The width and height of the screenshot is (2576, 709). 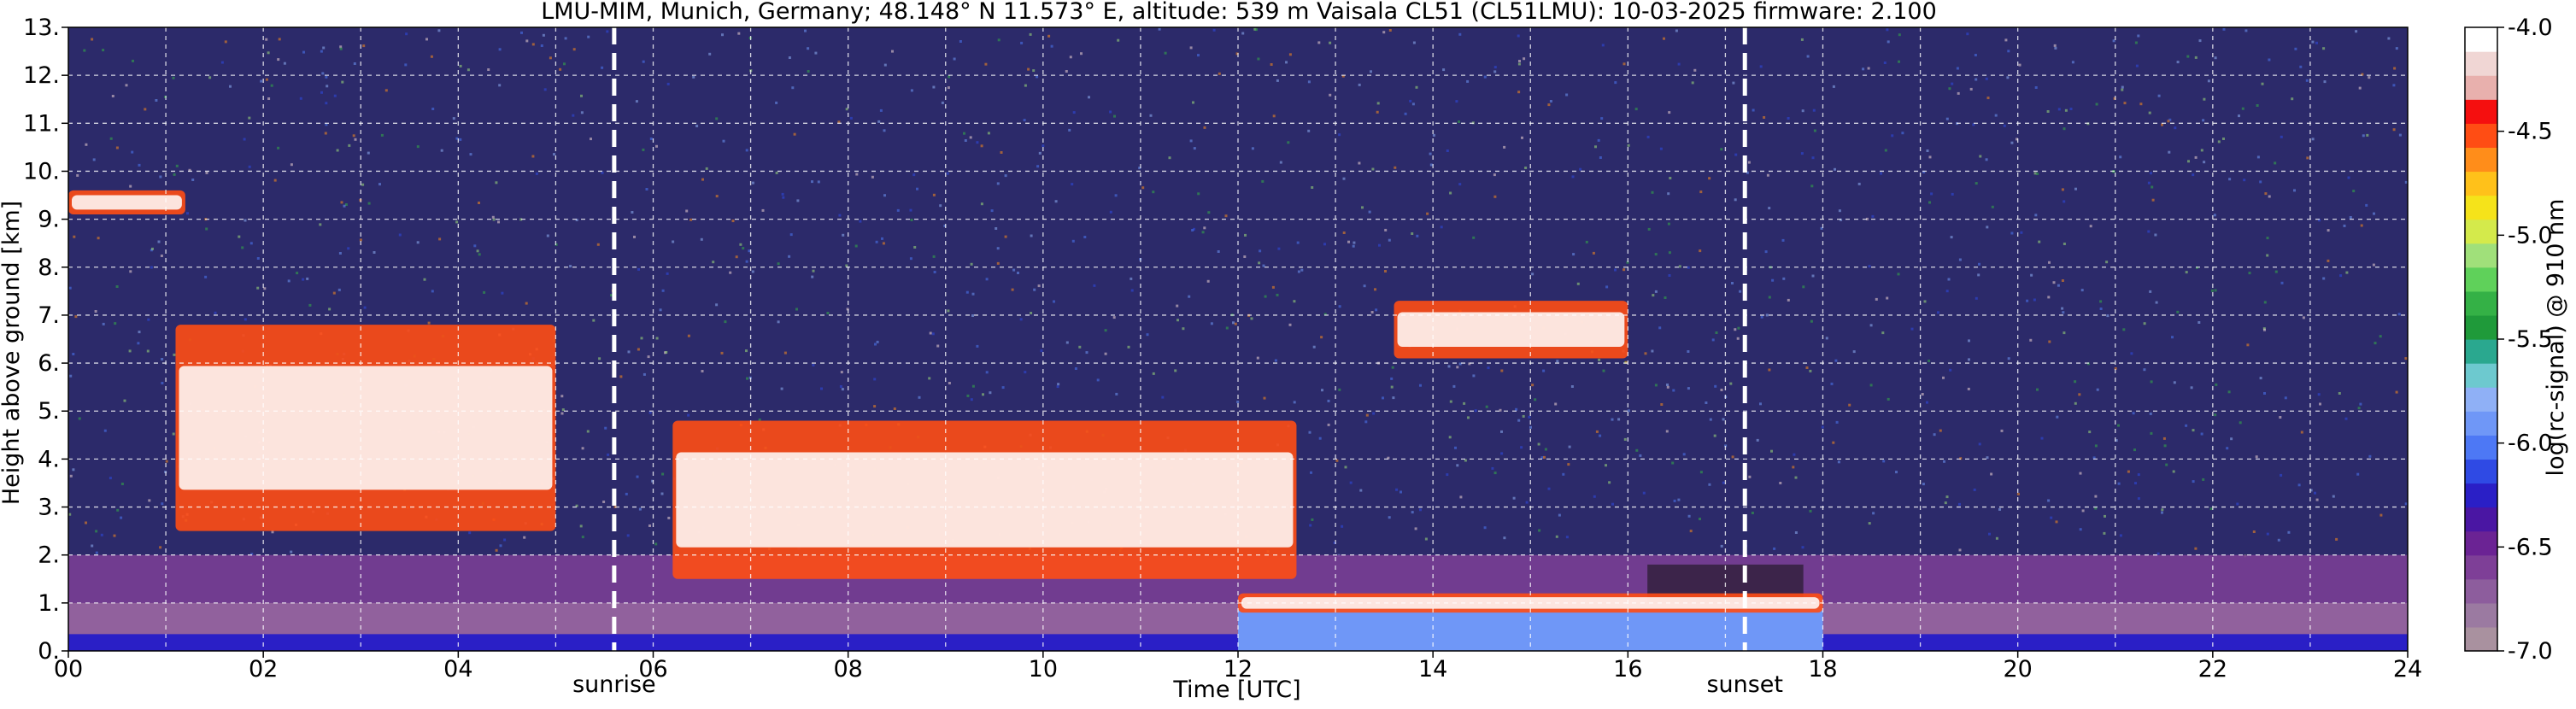 I want to click on x-tick-label: 22, so click(x=2212, y=669).